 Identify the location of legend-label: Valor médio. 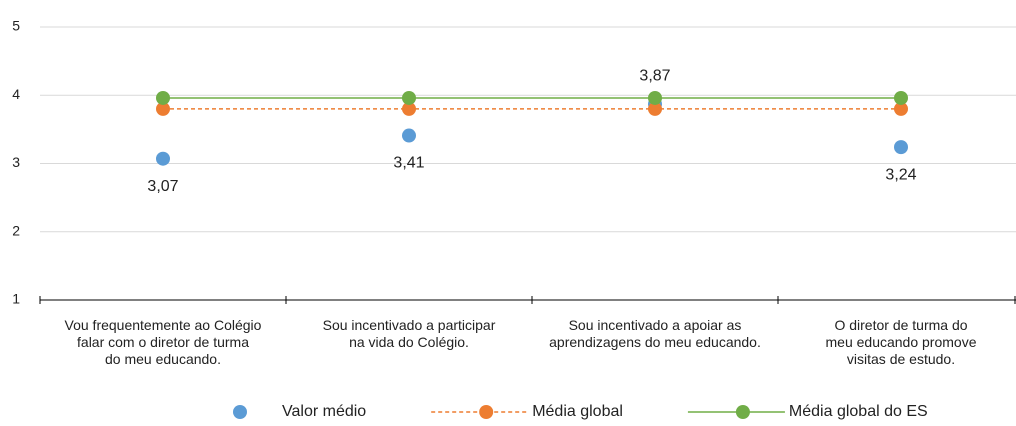
(324, 411).